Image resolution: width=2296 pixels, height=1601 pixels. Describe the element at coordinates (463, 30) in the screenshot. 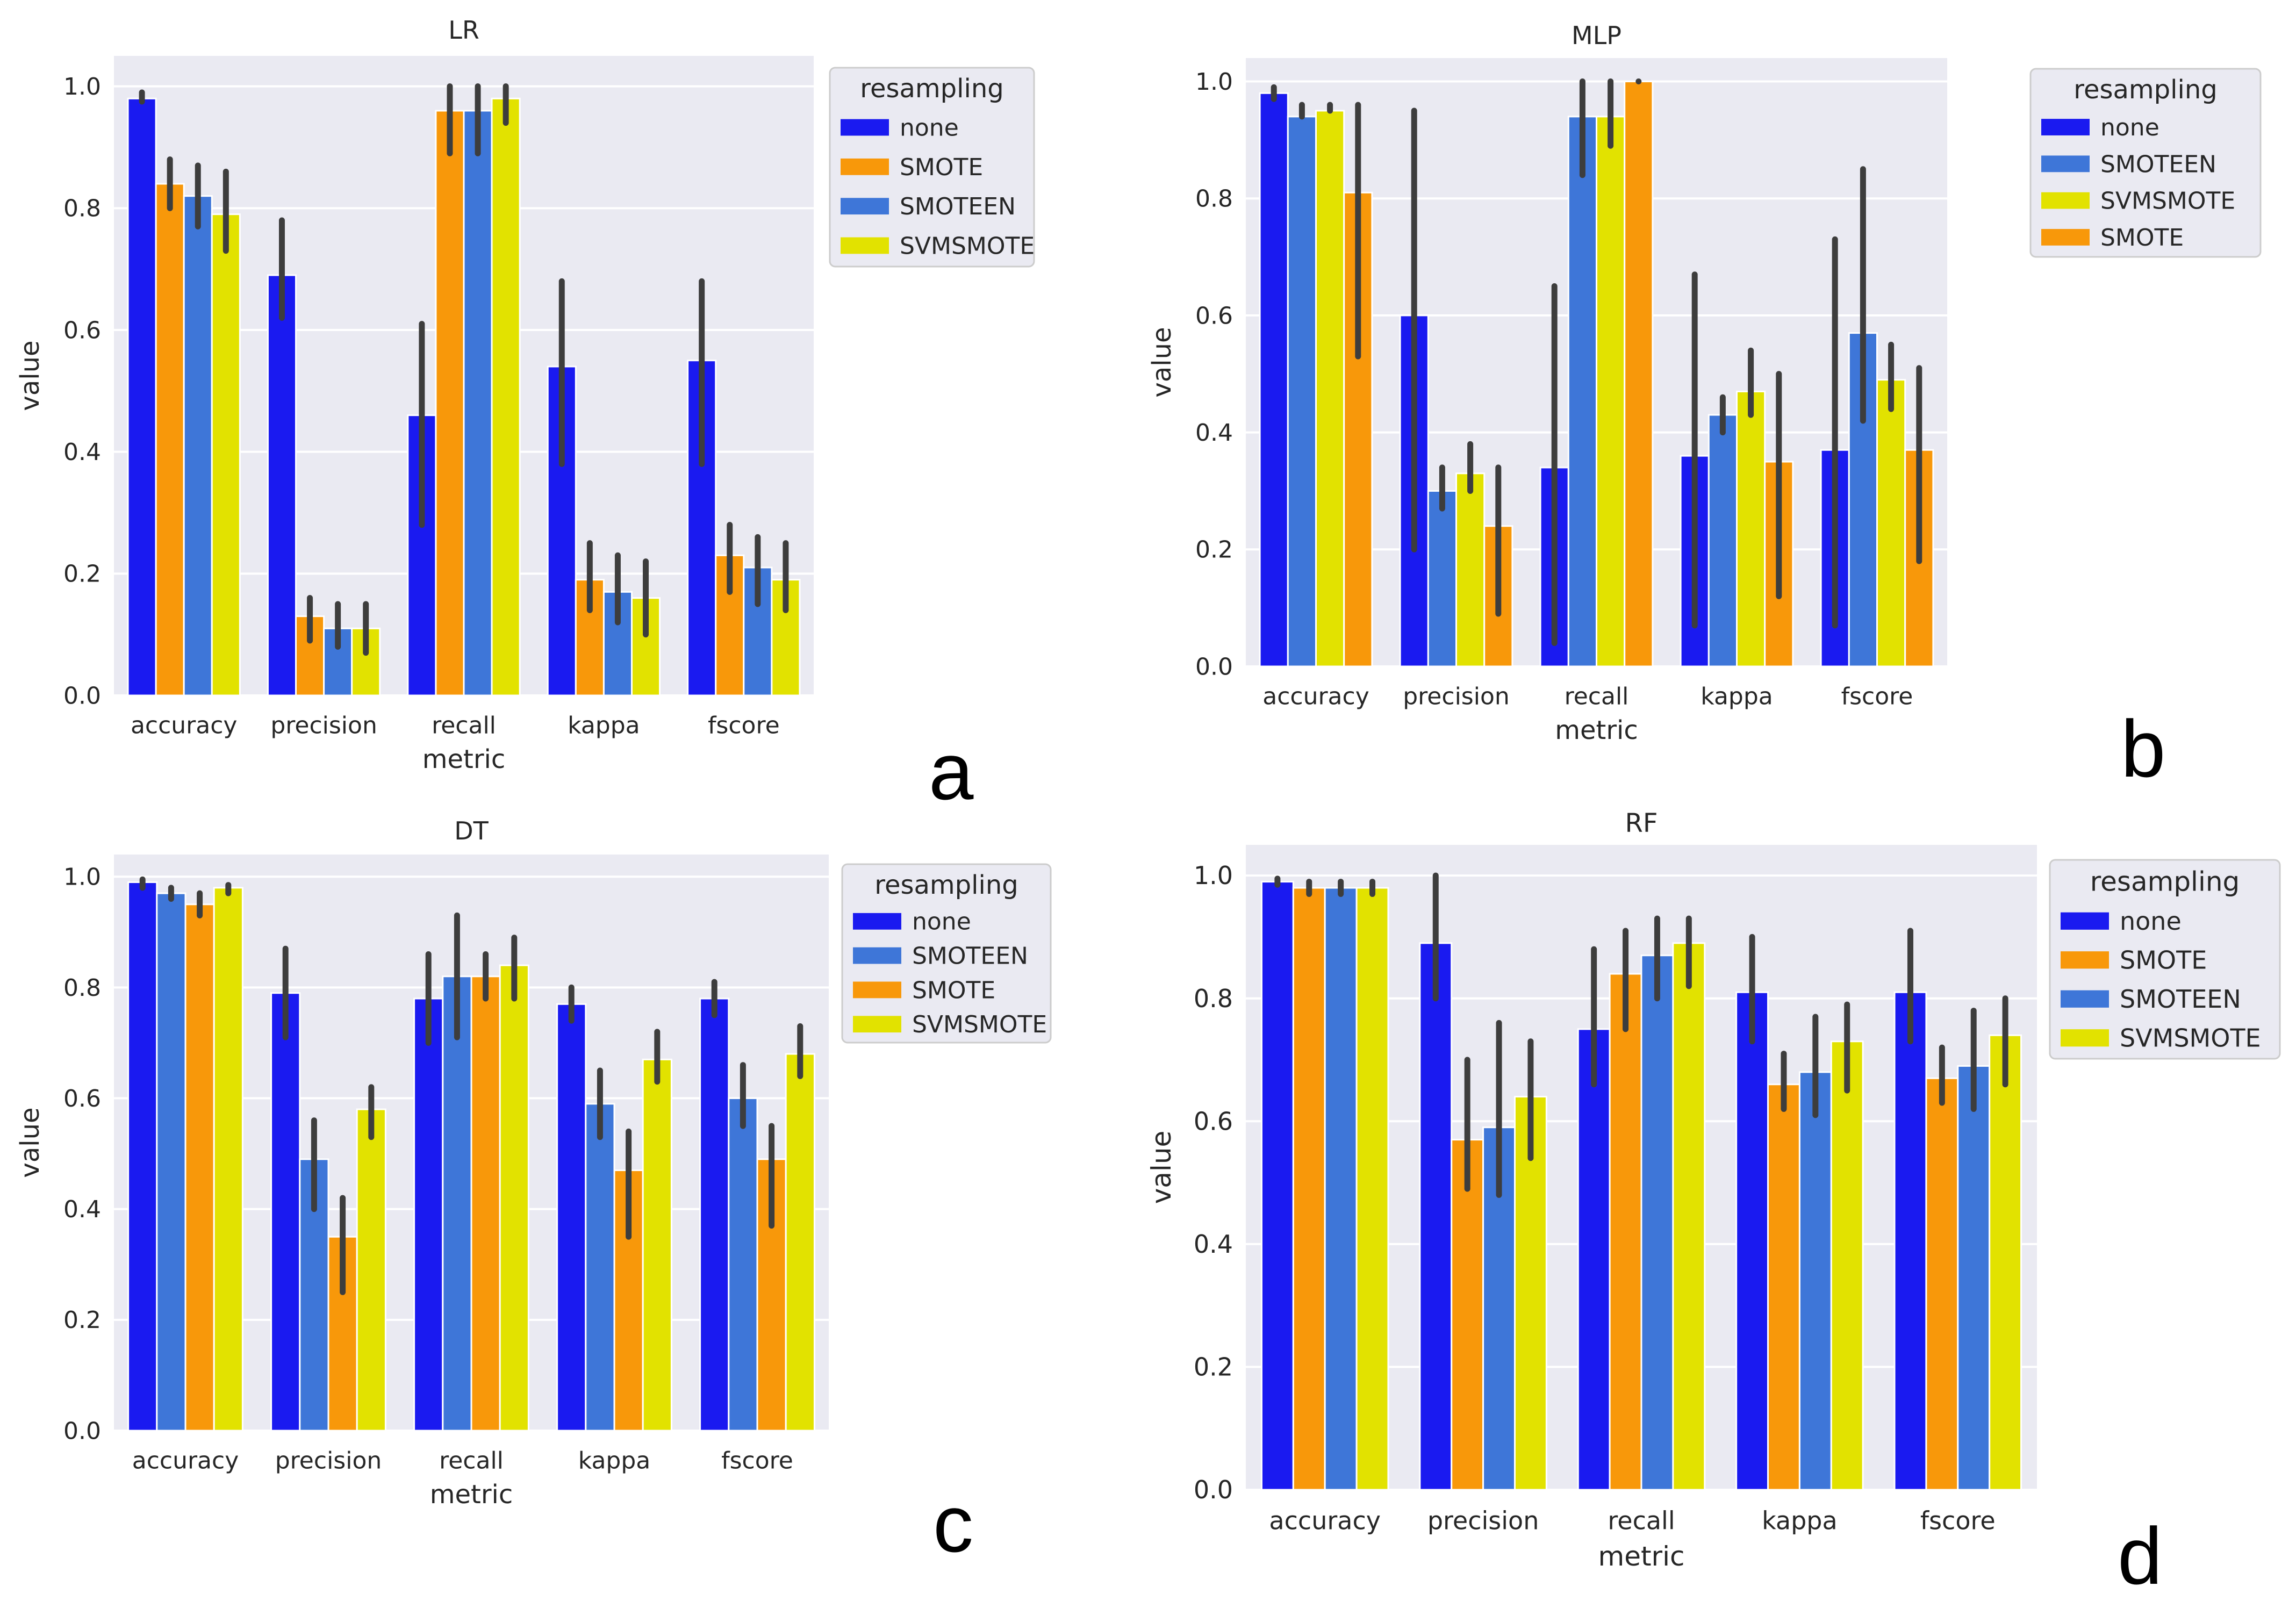

I see `chart-title: LR` at that location.